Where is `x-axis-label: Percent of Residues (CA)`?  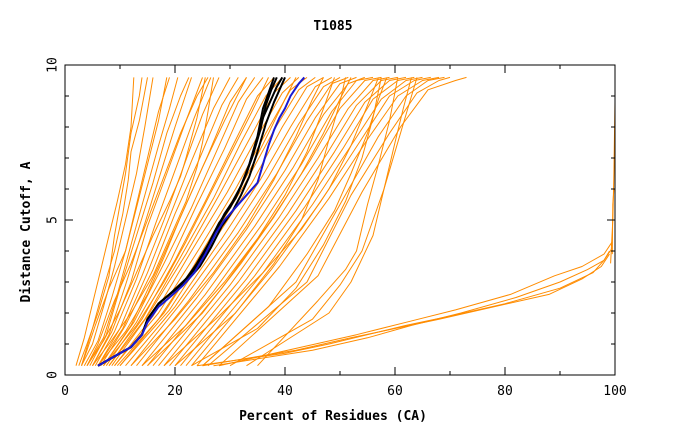 x-axis-label: Percent of Residues (CA) is located at coordinates (333, 416).